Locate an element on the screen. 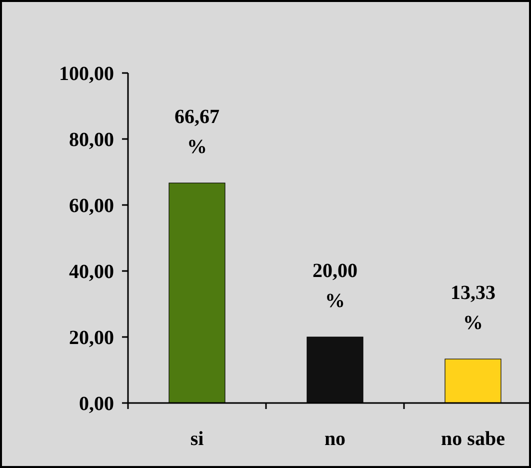  x-tick-label: si is located at coordinates (197, 439).